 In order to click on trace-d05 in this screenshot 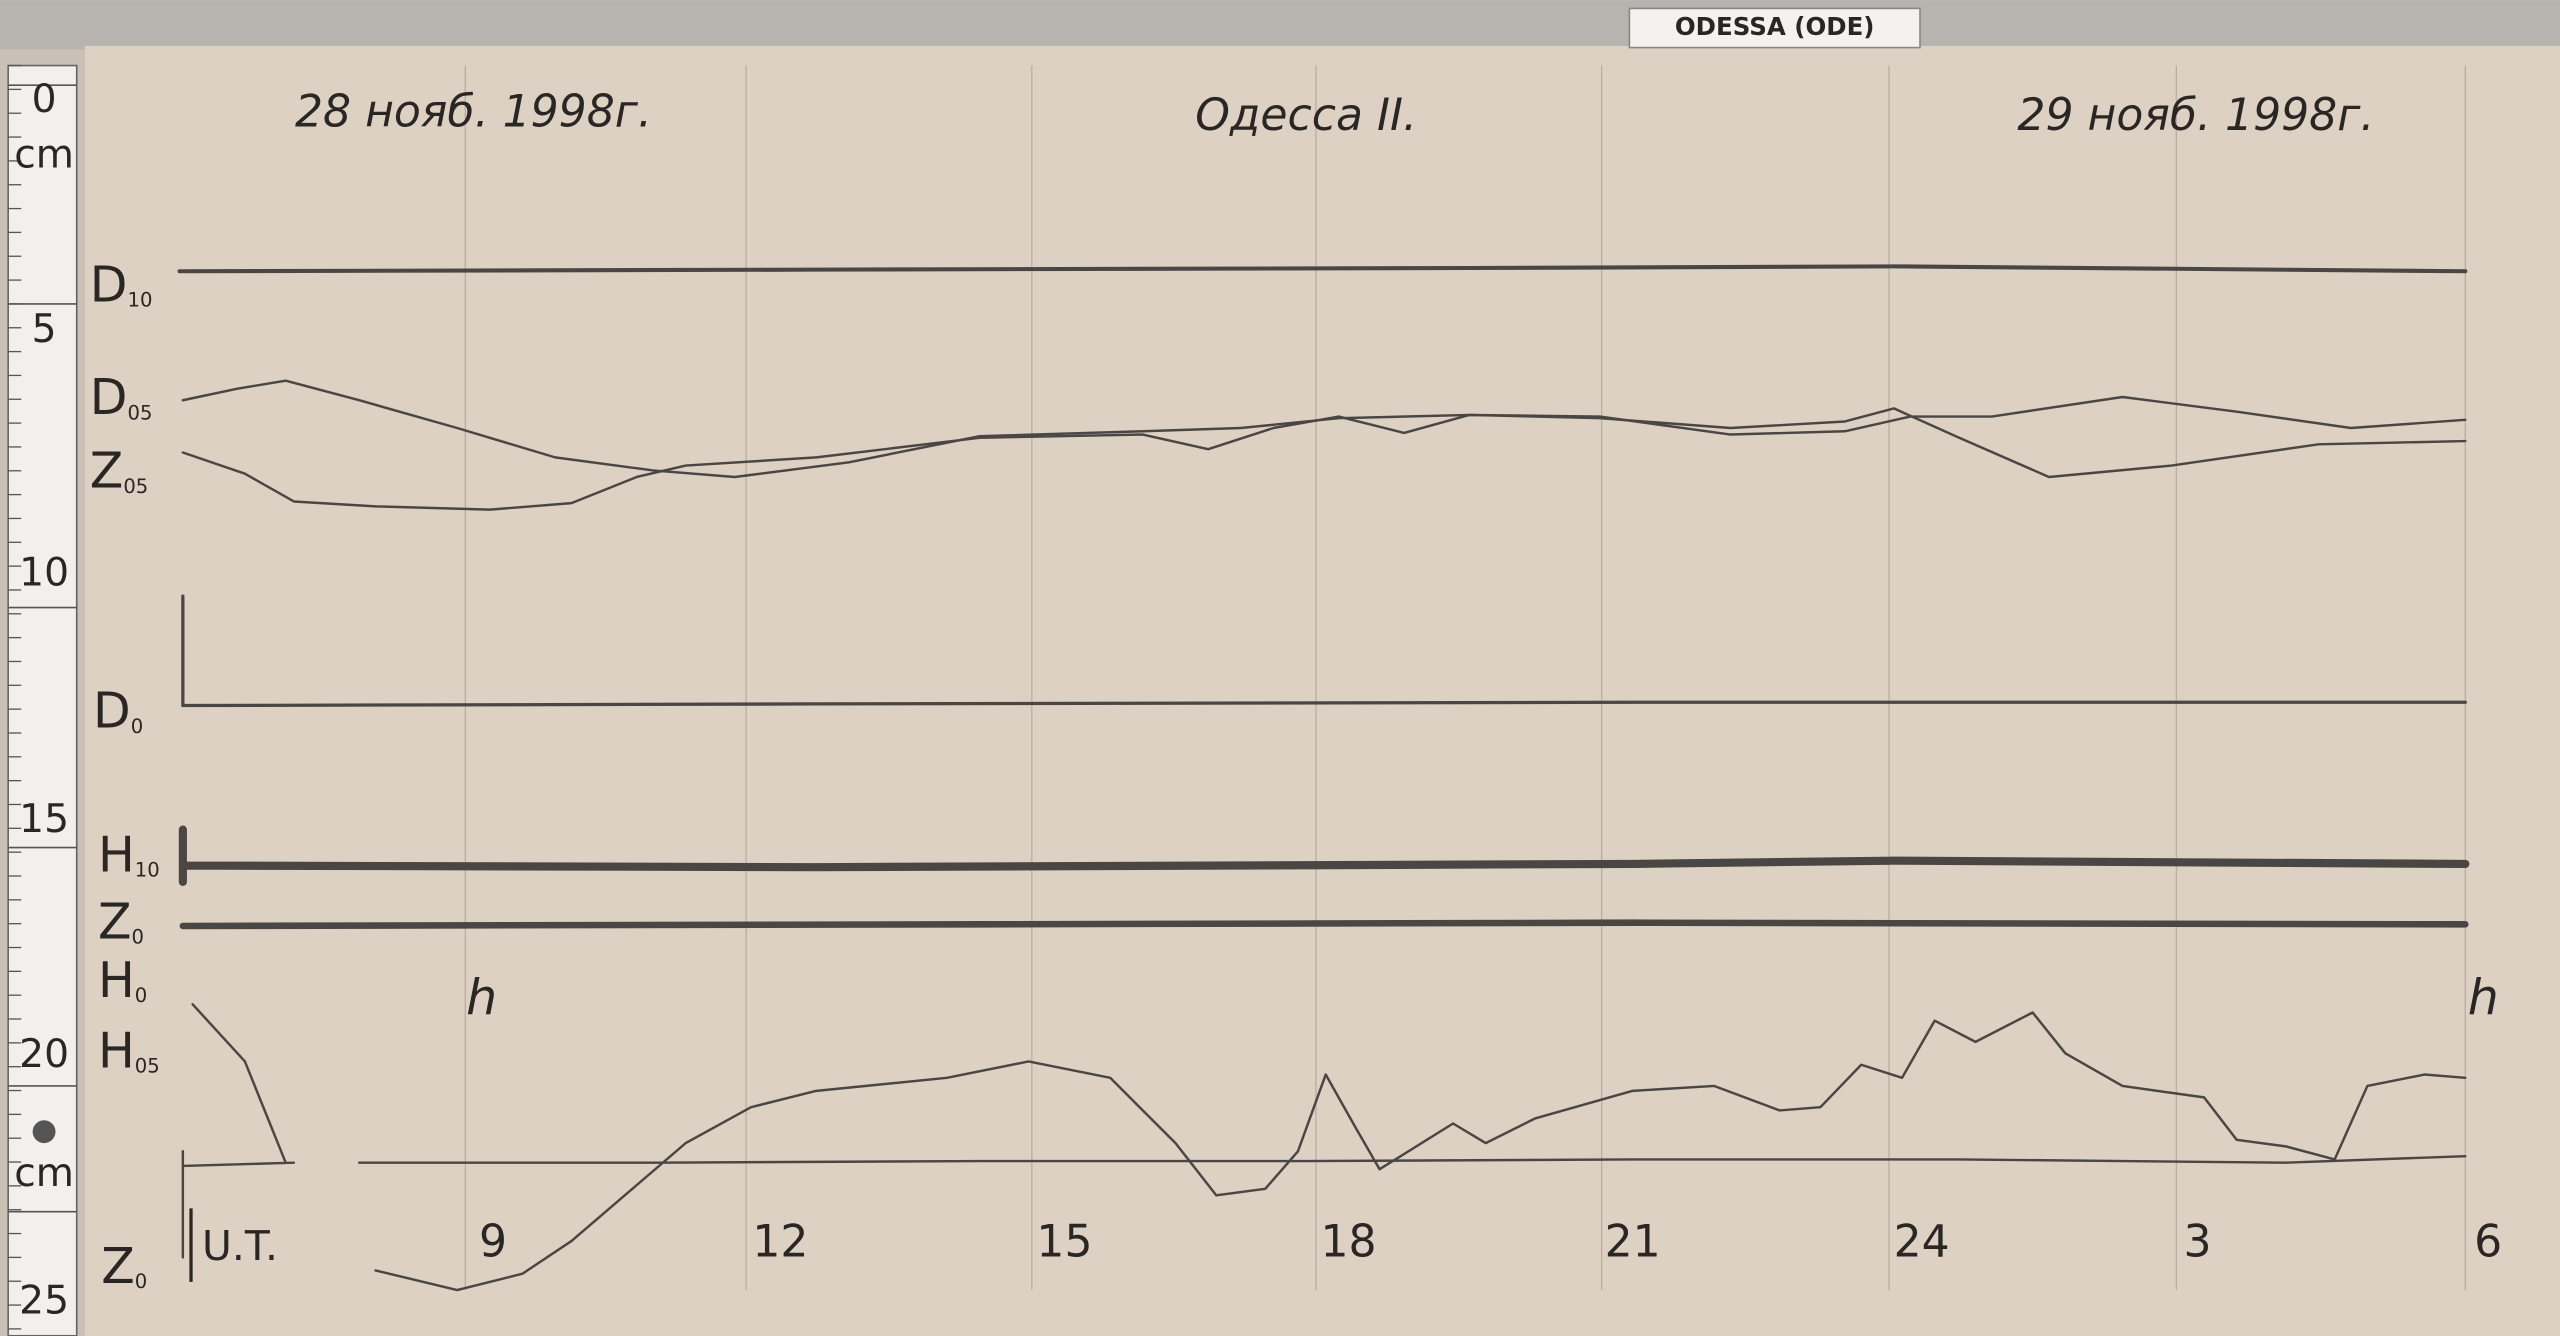, I will do `click(1324, 429)`.